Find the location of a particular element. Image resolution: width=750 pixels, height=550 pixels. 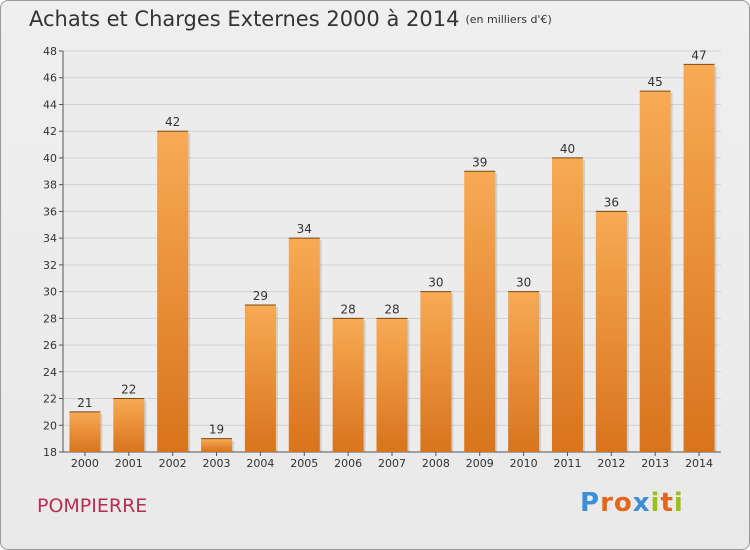

x-tick-label: 2013 is located at coordinates (655, 463).